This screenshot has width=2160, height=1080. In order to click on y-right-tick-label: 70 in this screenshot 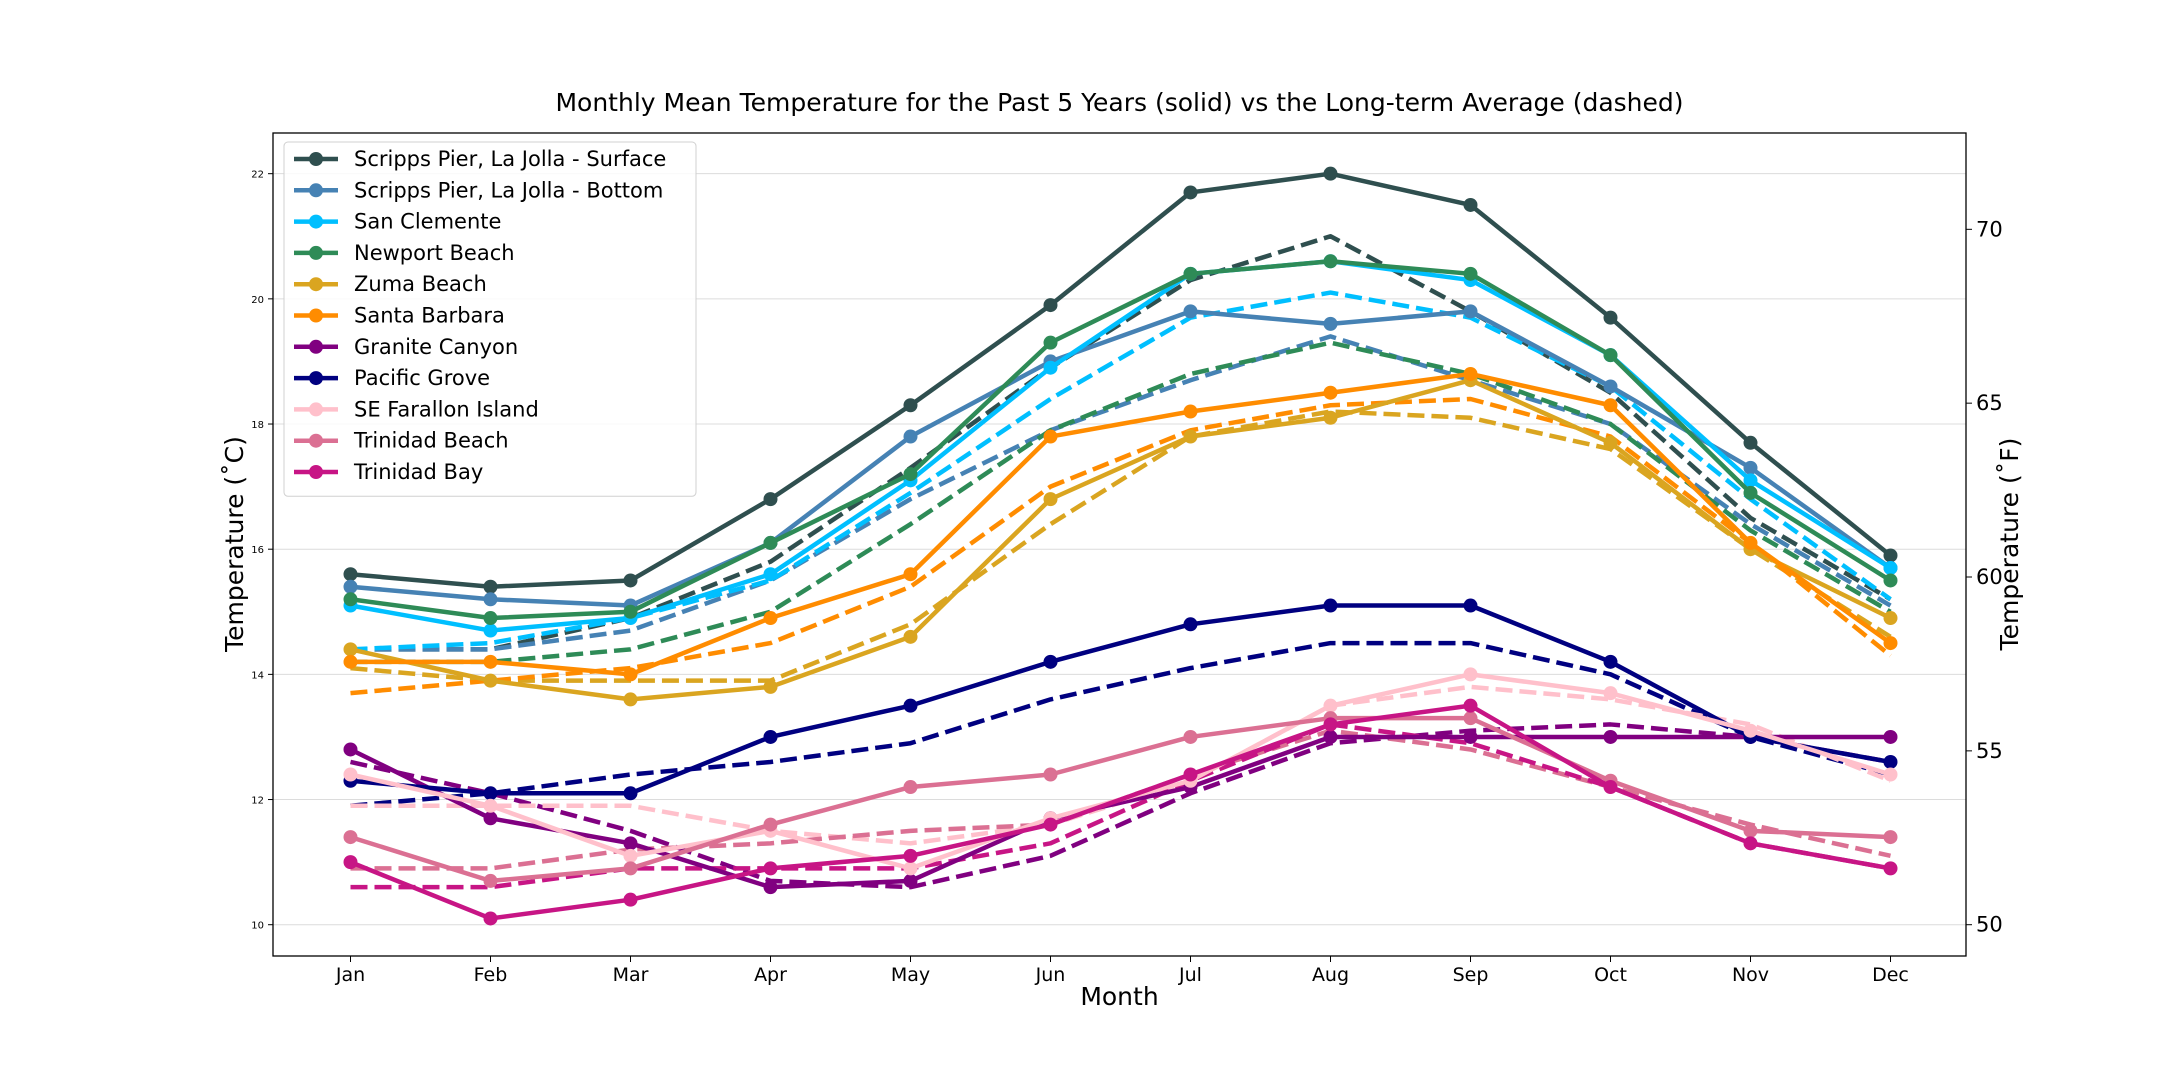, I will do `click(1989, 229)`.